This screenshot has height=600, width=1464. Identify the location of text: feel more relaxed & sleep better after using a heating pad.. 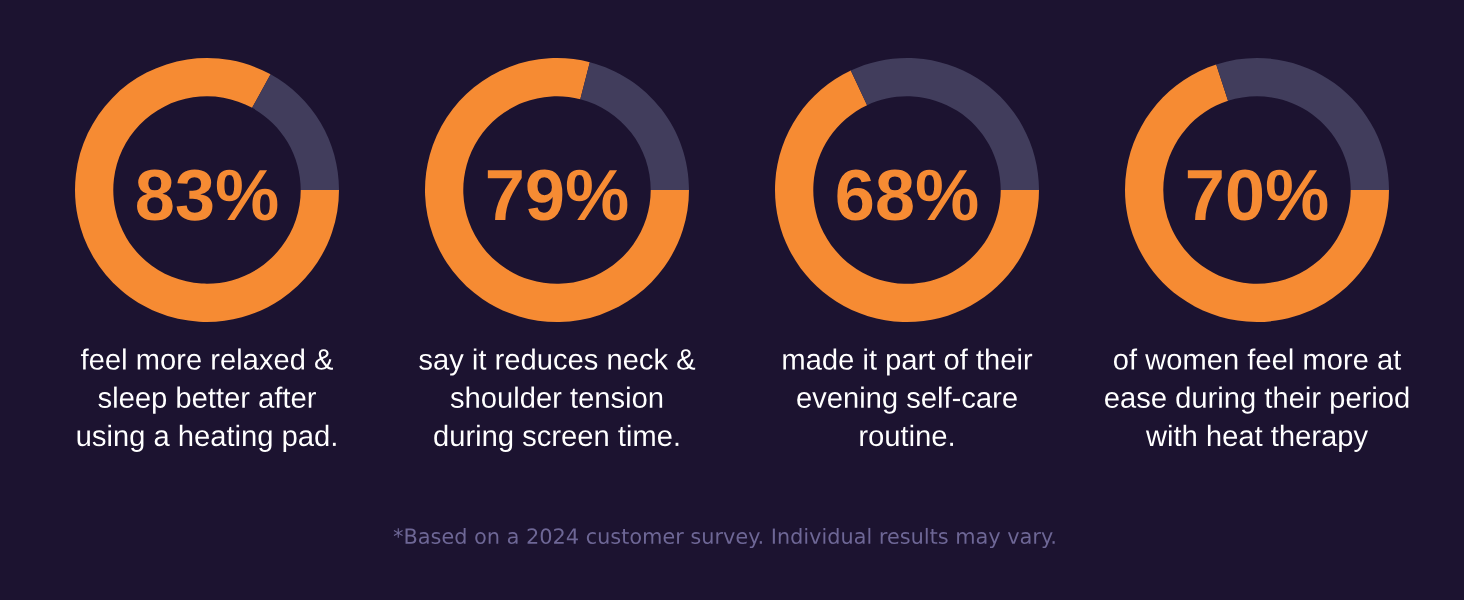
(206, 400).